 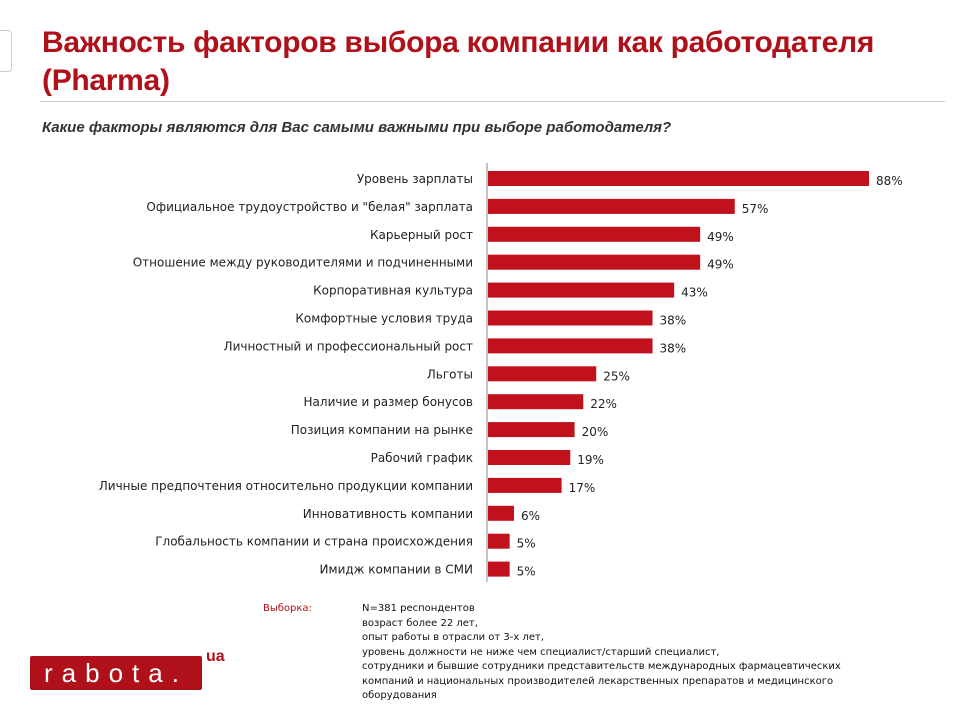 What do you see at coordinates (215, 656) in the screenshot?
I see `logo-suffix: ua` at bounding box center [215, 656].